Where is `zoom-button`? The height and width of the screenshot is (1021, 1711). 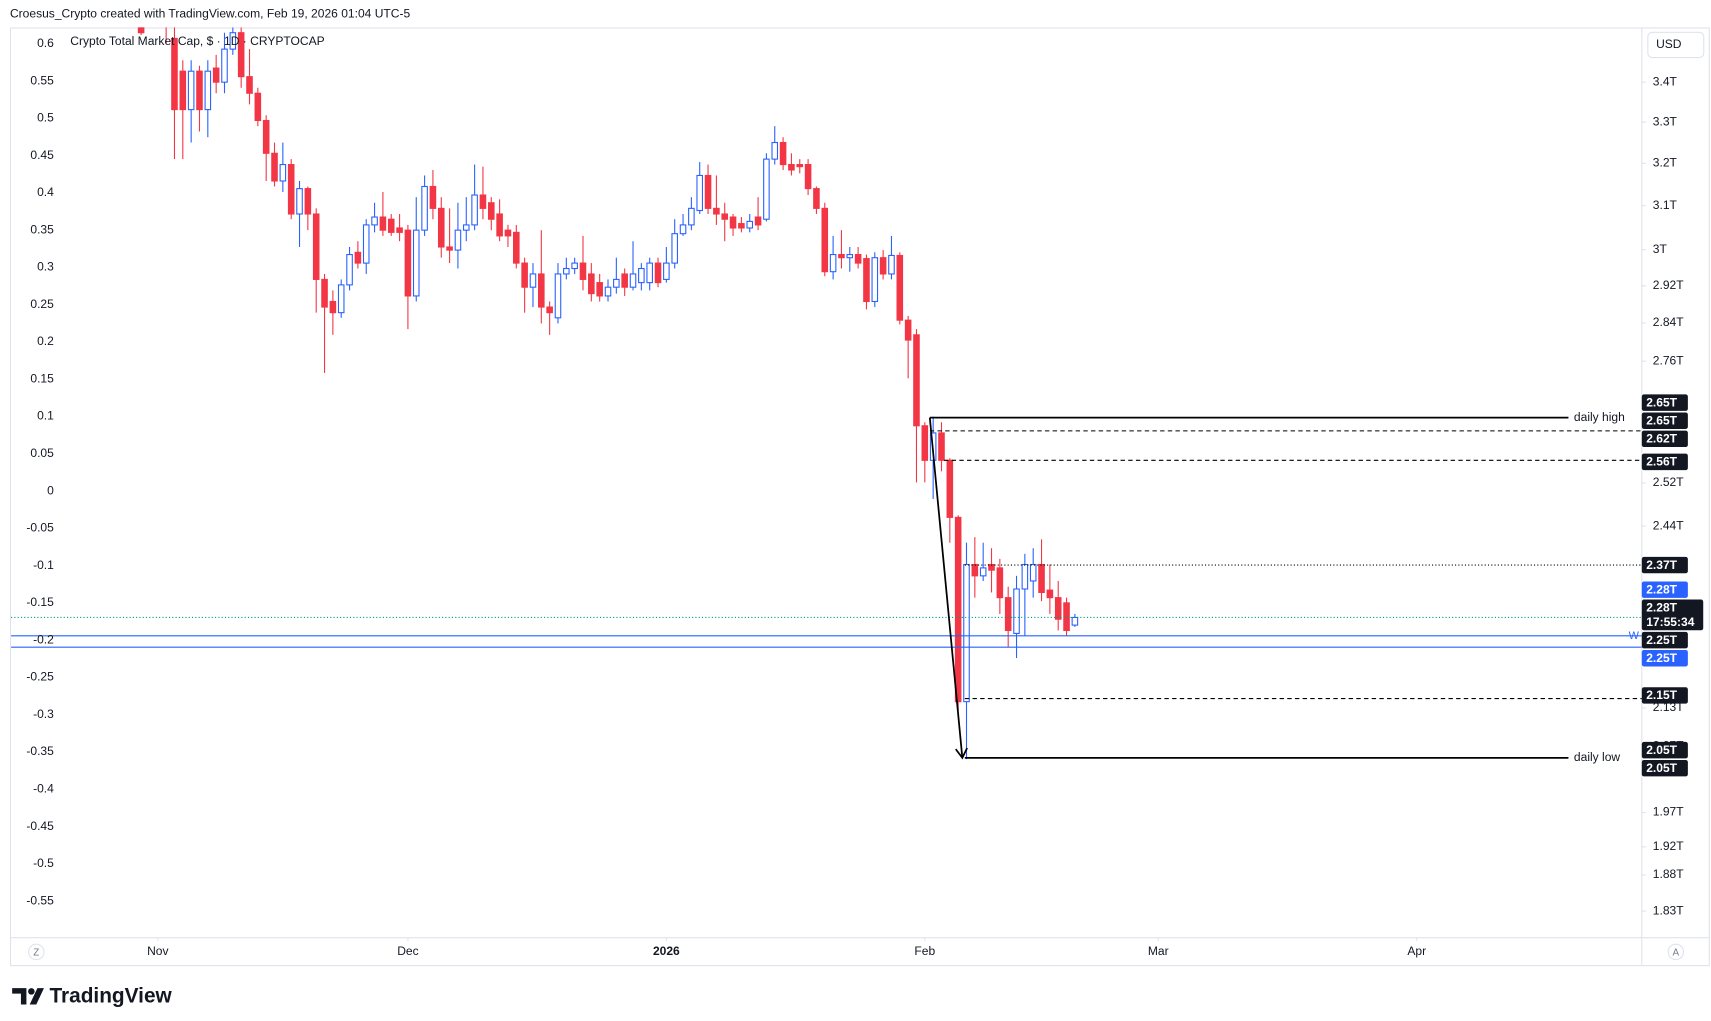
zoom-button is located at coordinates (36, 952).